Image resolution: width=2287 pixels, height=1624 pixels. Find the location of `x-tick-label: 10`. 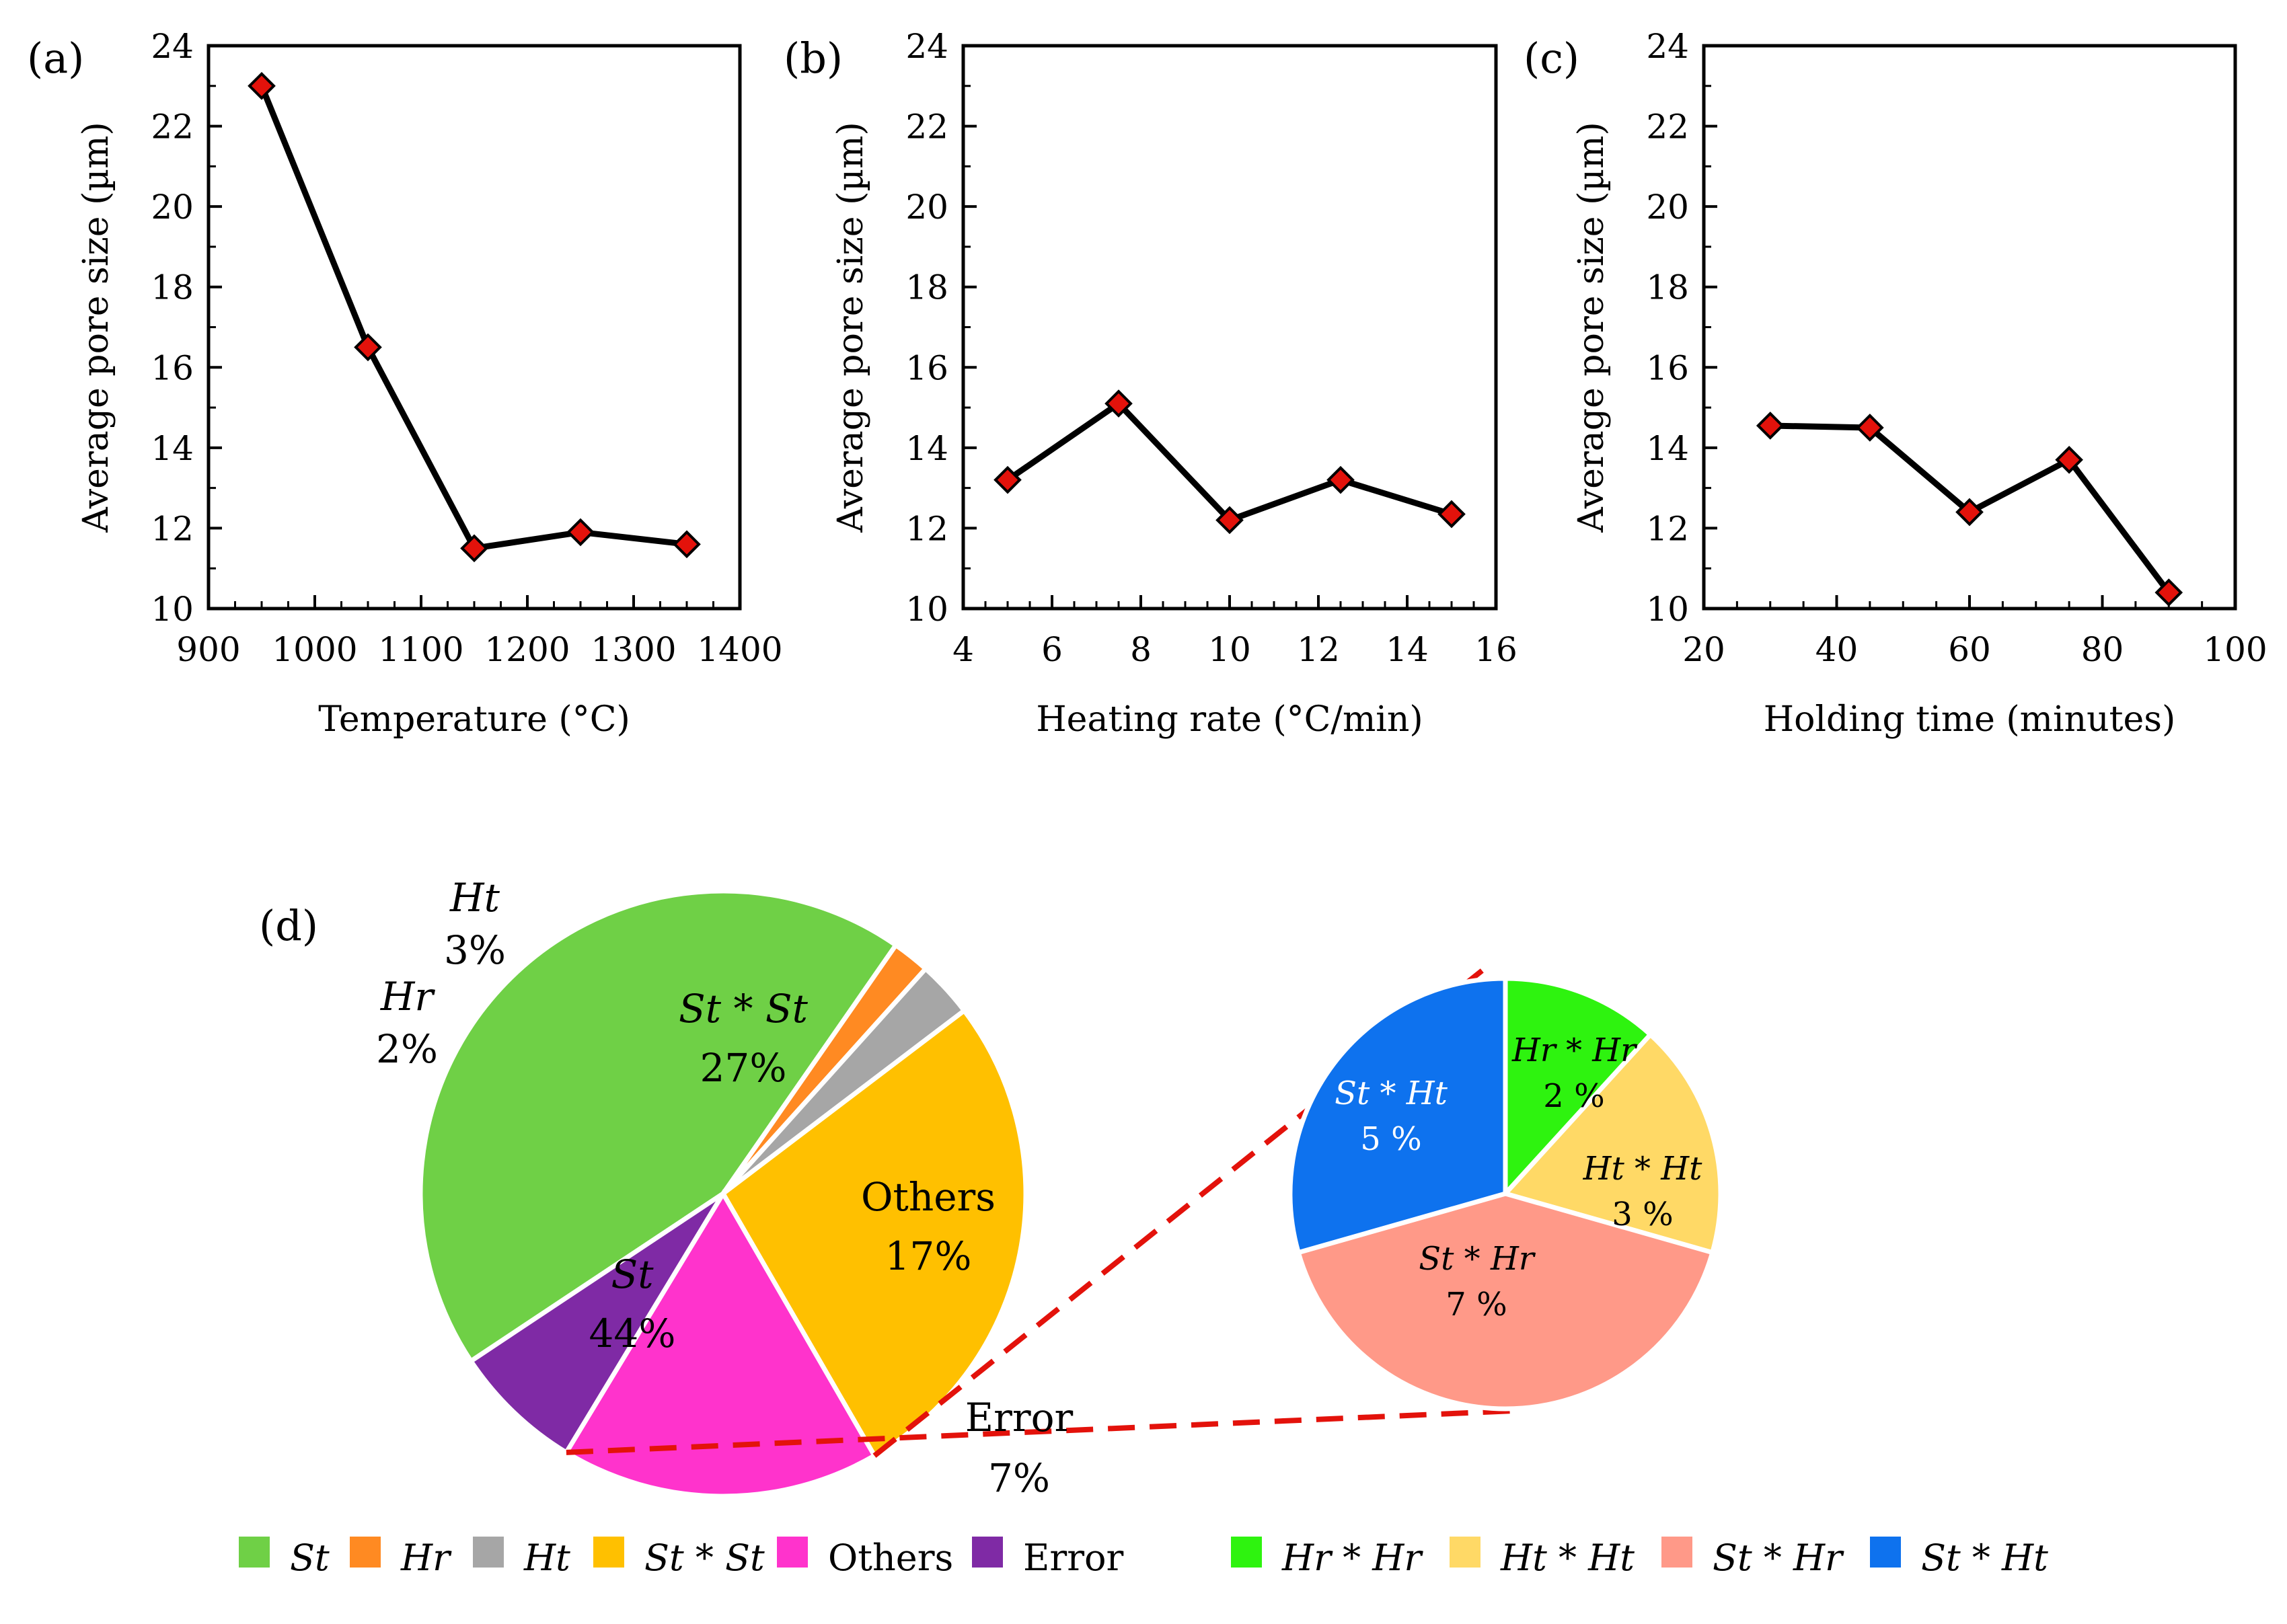

x-tick-label: 10 is located at coordinates (1229, 649).